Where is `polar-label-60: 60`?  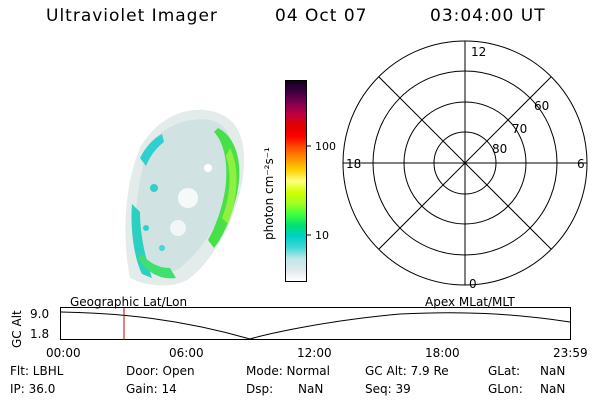 polar-label-60: 60 is located at coordinates (541, 106).